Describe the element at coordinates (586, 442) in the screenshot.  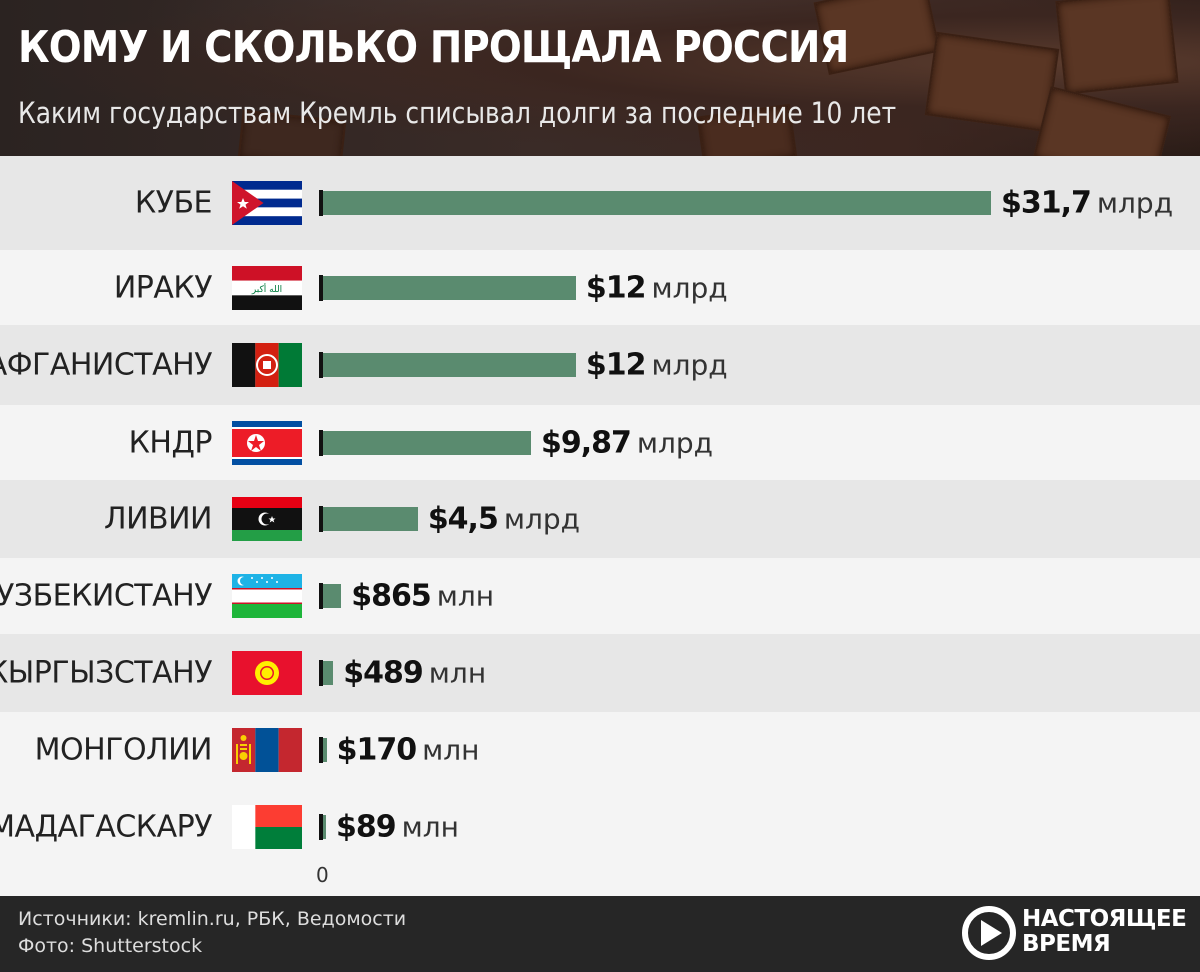
I see `data-label-amount: $9,87` at that location.